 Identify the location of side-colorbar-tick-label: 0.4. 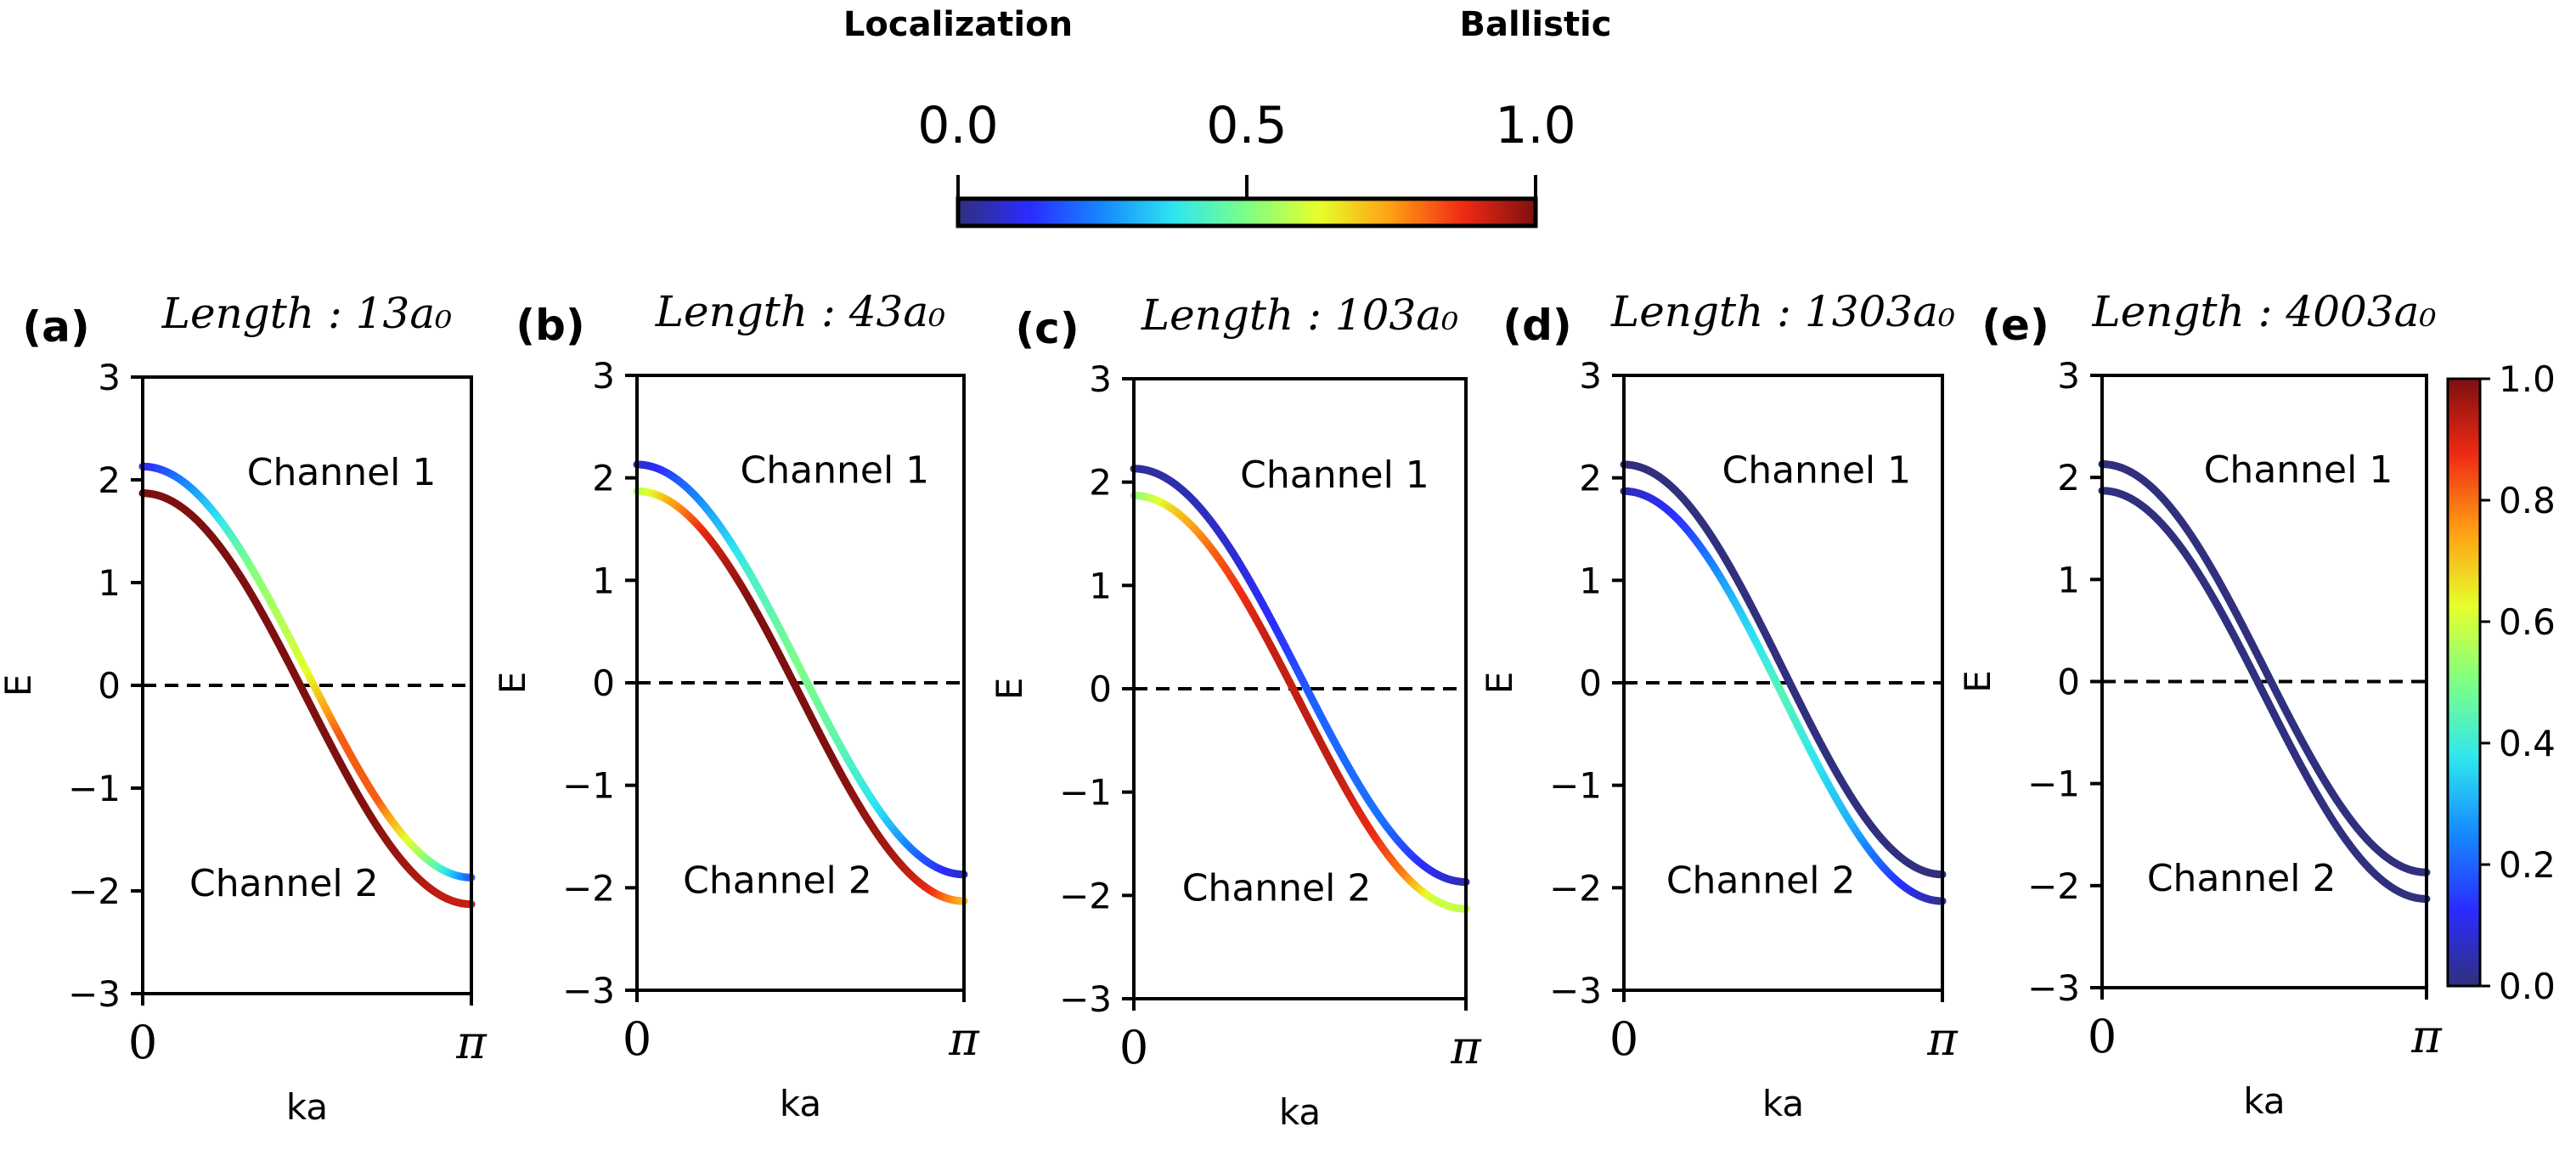
(2527, 743).